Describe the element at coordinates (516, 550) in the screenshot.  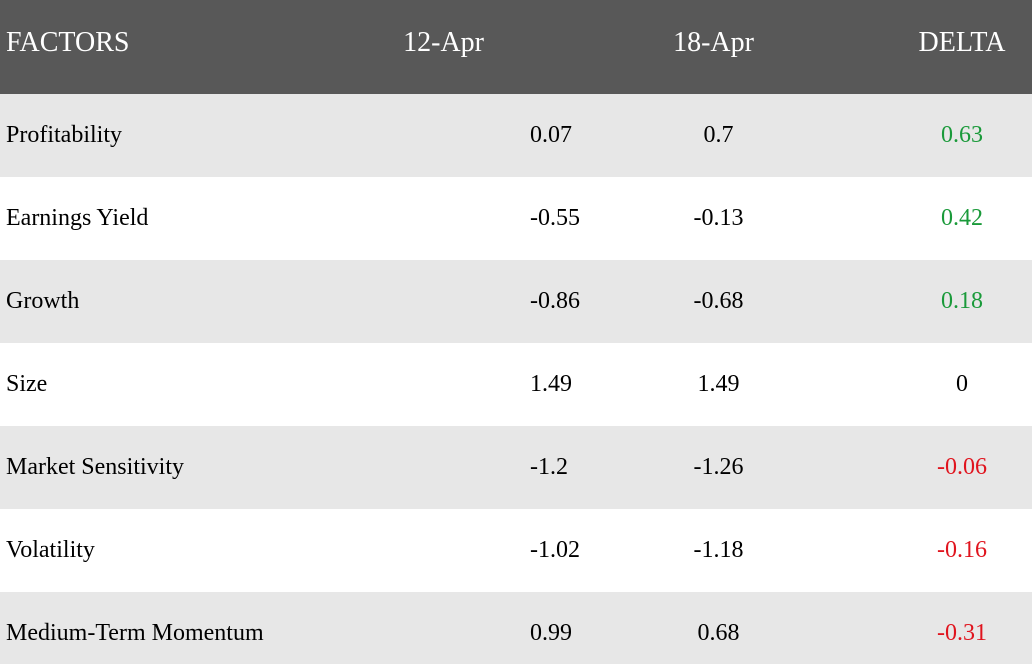
I see `table-row: Volatility -1.02 -1.18 -0.16` at that location.